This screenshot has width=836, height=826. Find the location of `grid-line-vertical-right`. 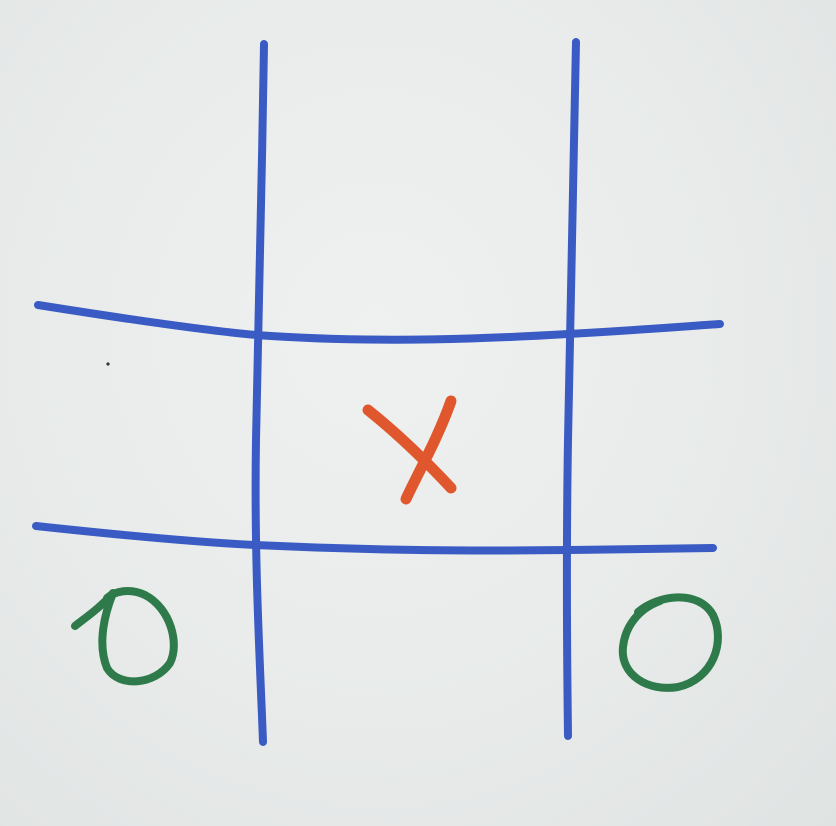

grid-line-vertical-right is located at coordinates (571, 389).